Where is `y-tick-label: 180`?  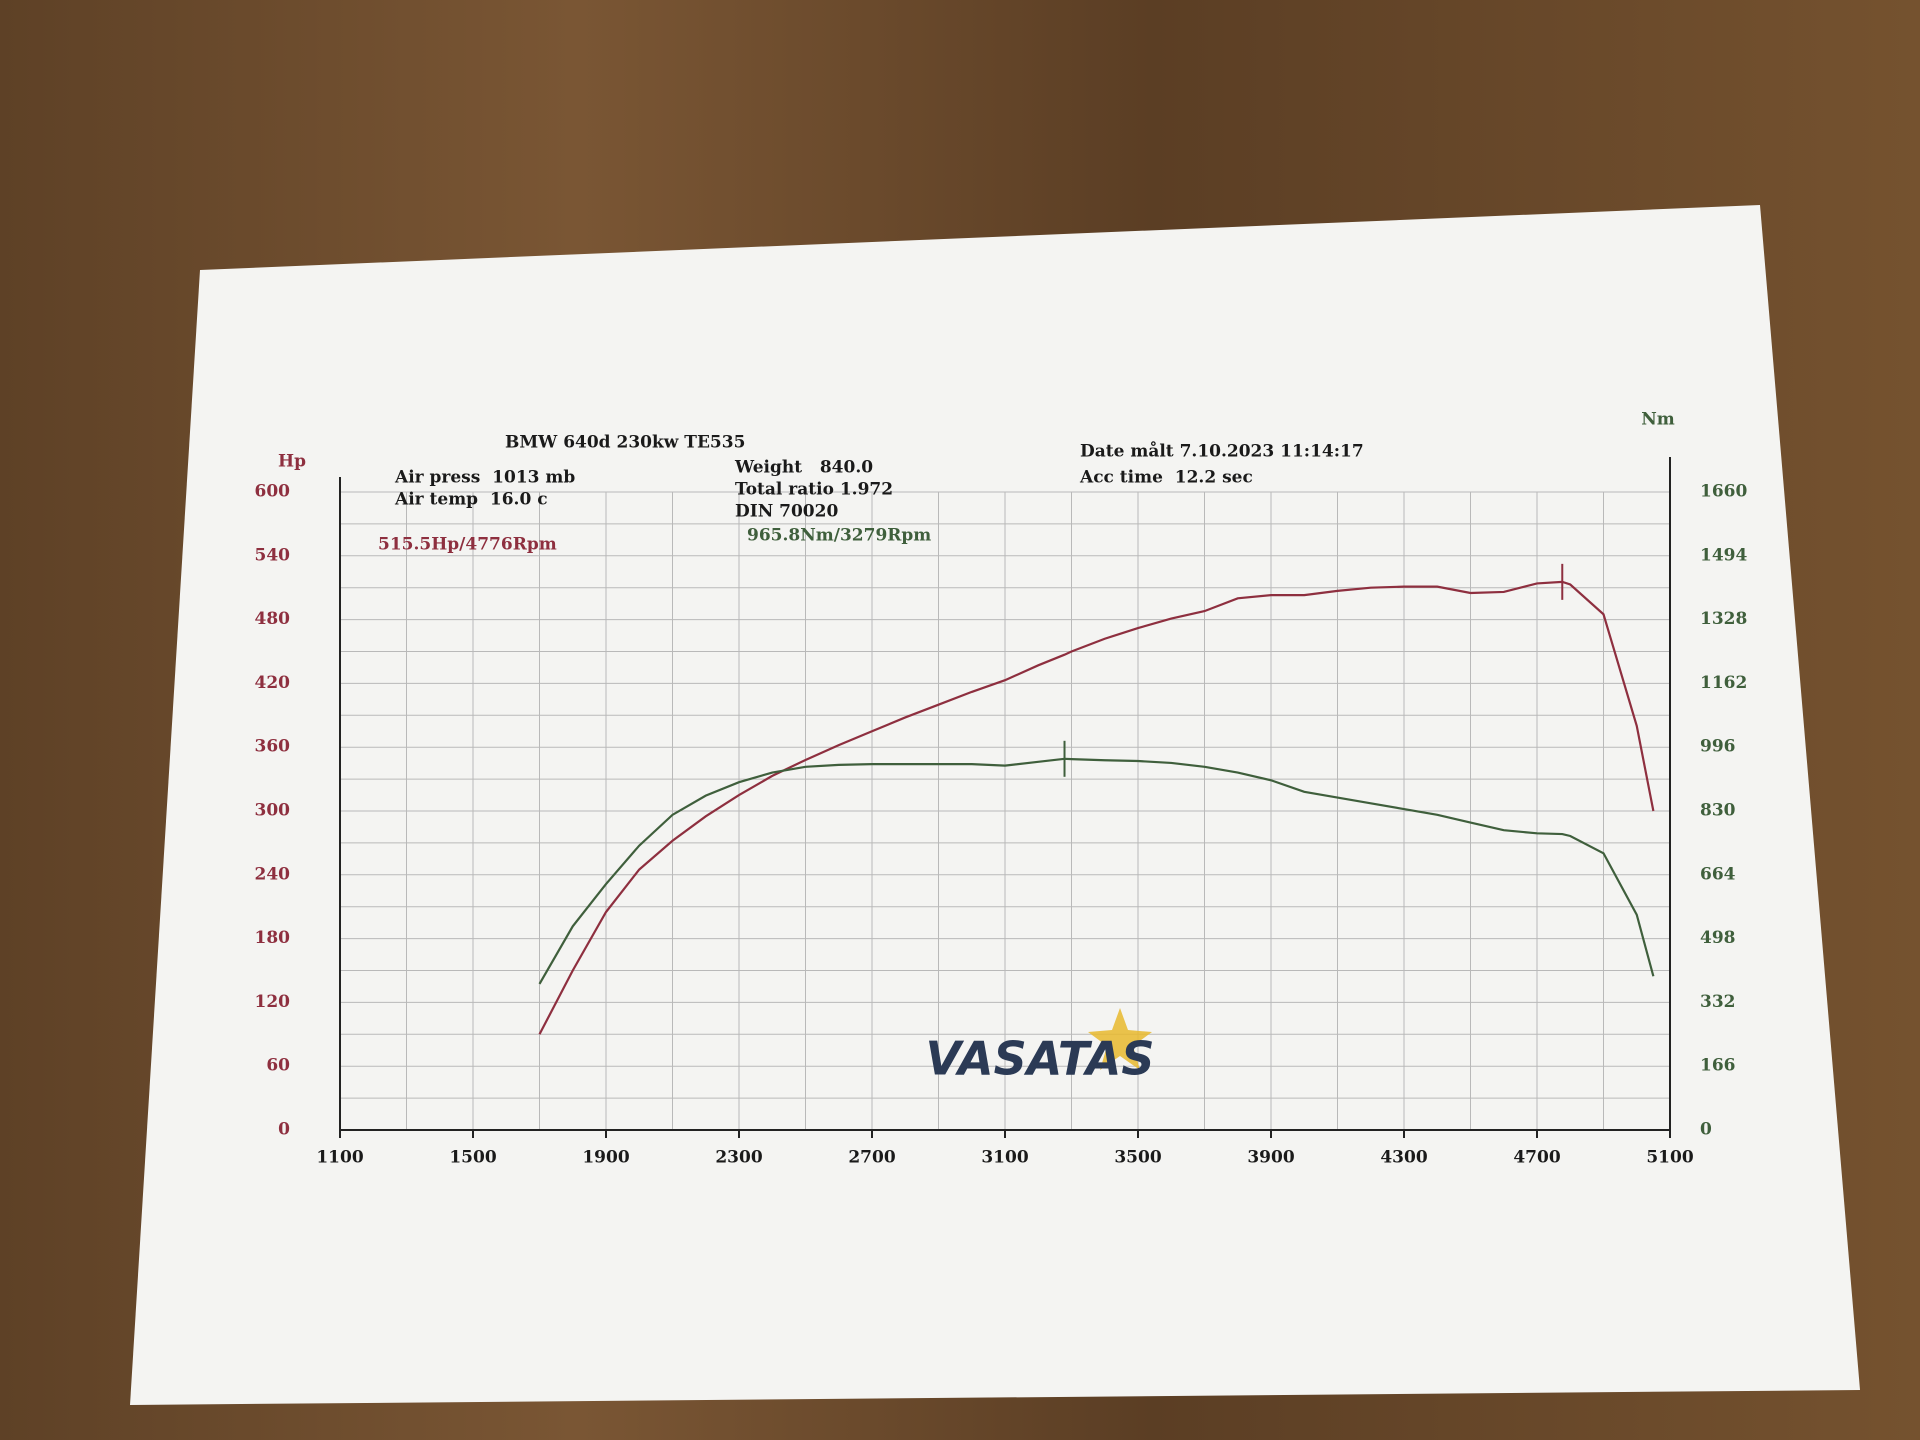
y-tick-label: 180 is located at coordinates (273, 938).